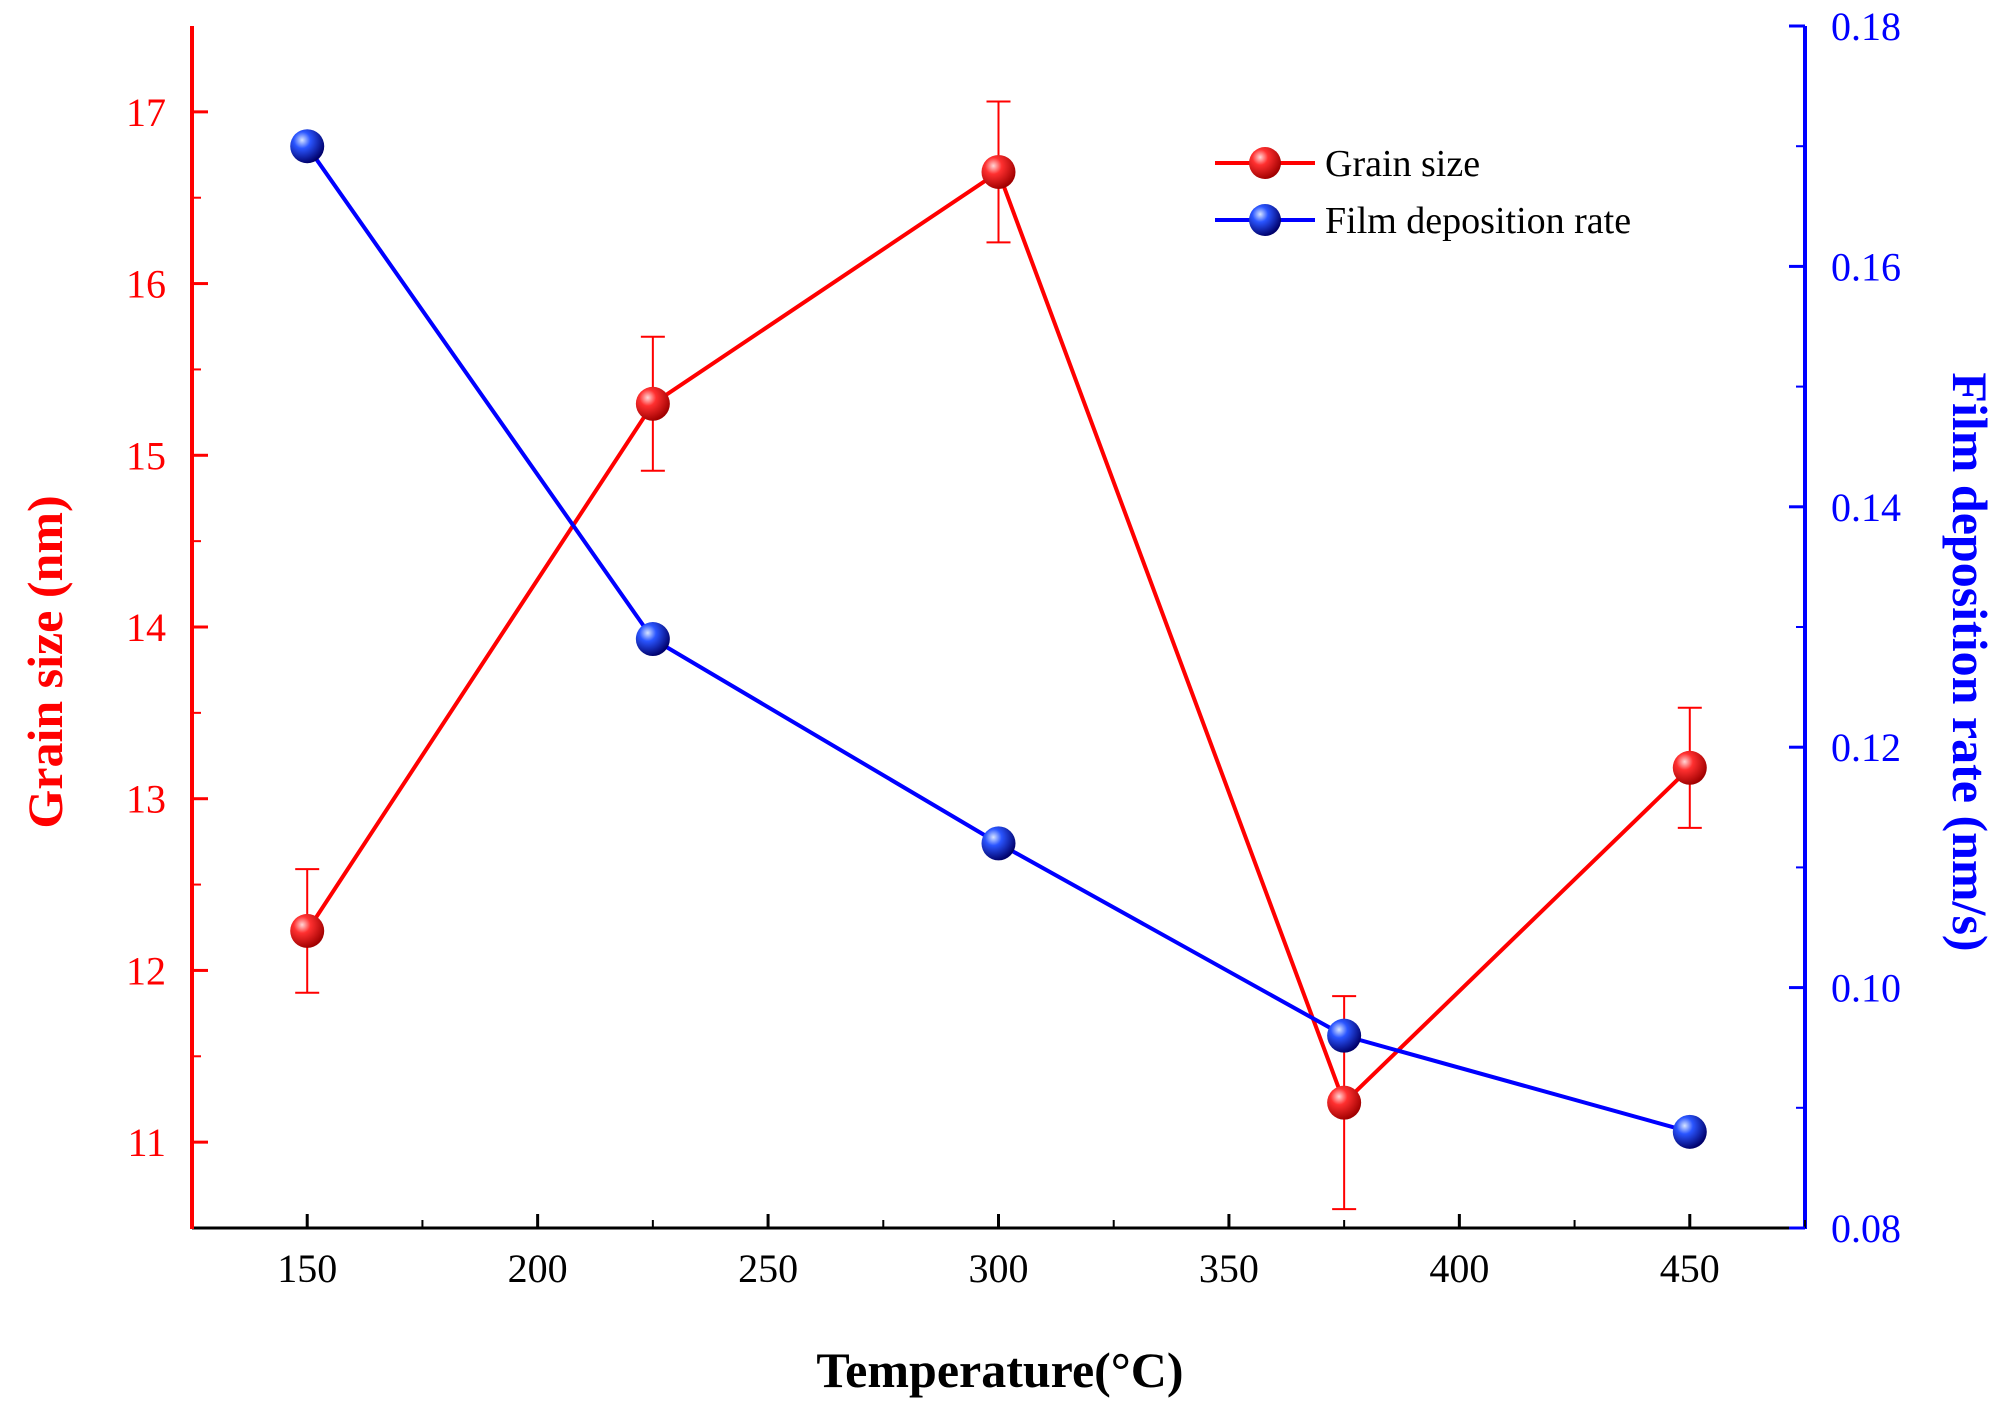  I want to click on y2-tick-label-0.08: 0.08, so click(1866, 1228).